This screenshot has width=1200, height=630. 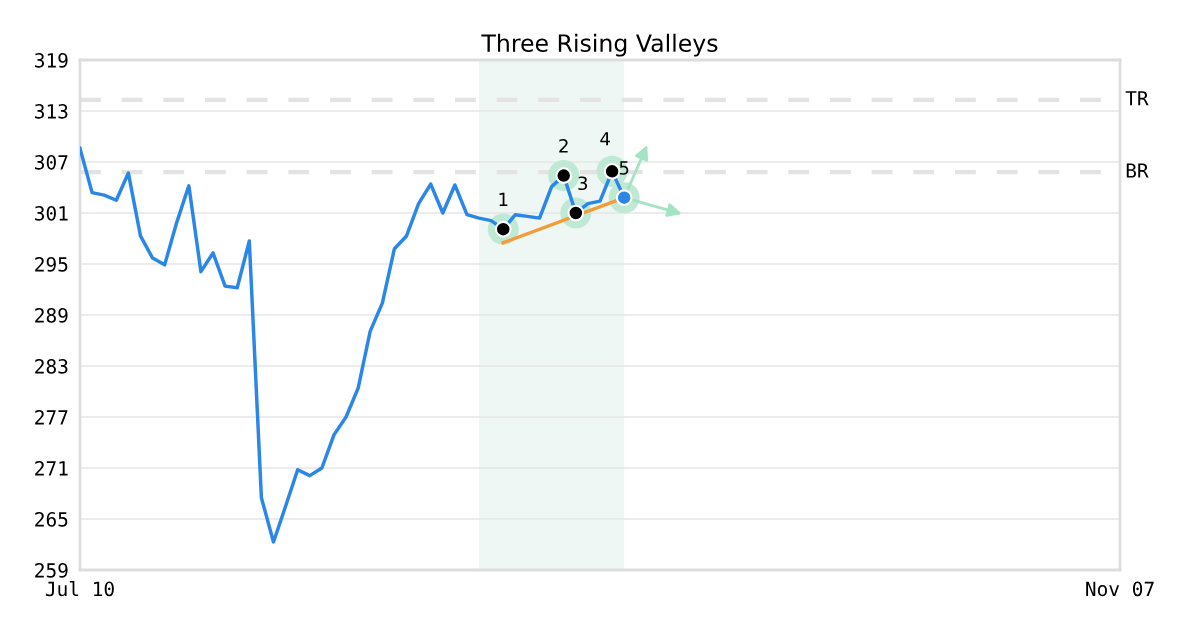 I want to click on y-tick-label: 301, so click(x=51, y=213).